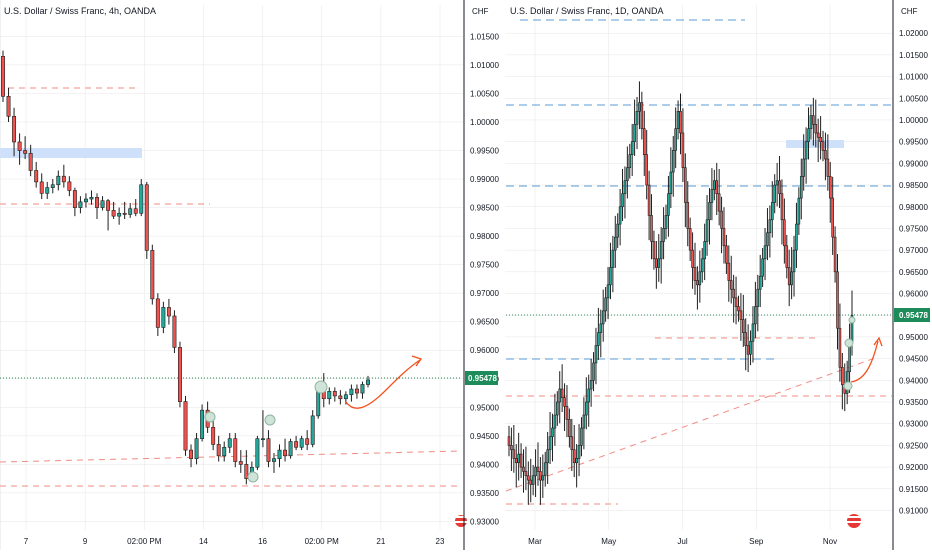 Image resolution: width=932 pixels, height=555 pixels. Describe the element at coordinates (913, 228) in the screenshot. I see `y-tick-label: 0.97500` at that location.